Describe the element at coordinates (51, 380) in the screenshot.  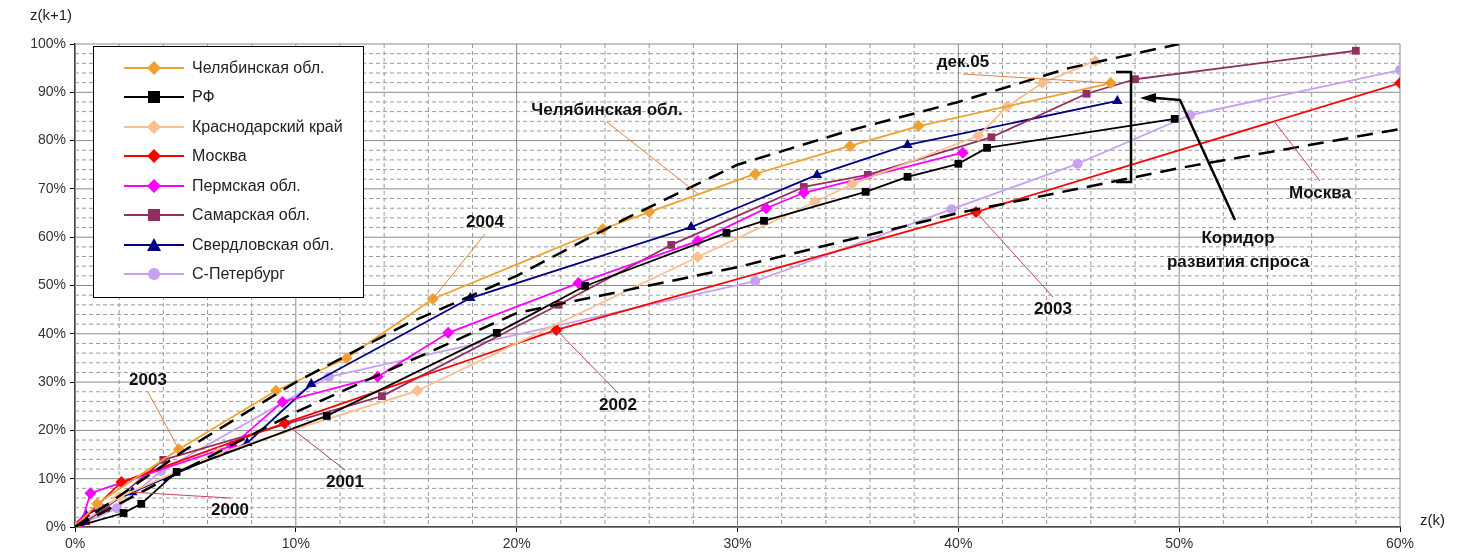
I see `y-tick-label: 30%` at that location.